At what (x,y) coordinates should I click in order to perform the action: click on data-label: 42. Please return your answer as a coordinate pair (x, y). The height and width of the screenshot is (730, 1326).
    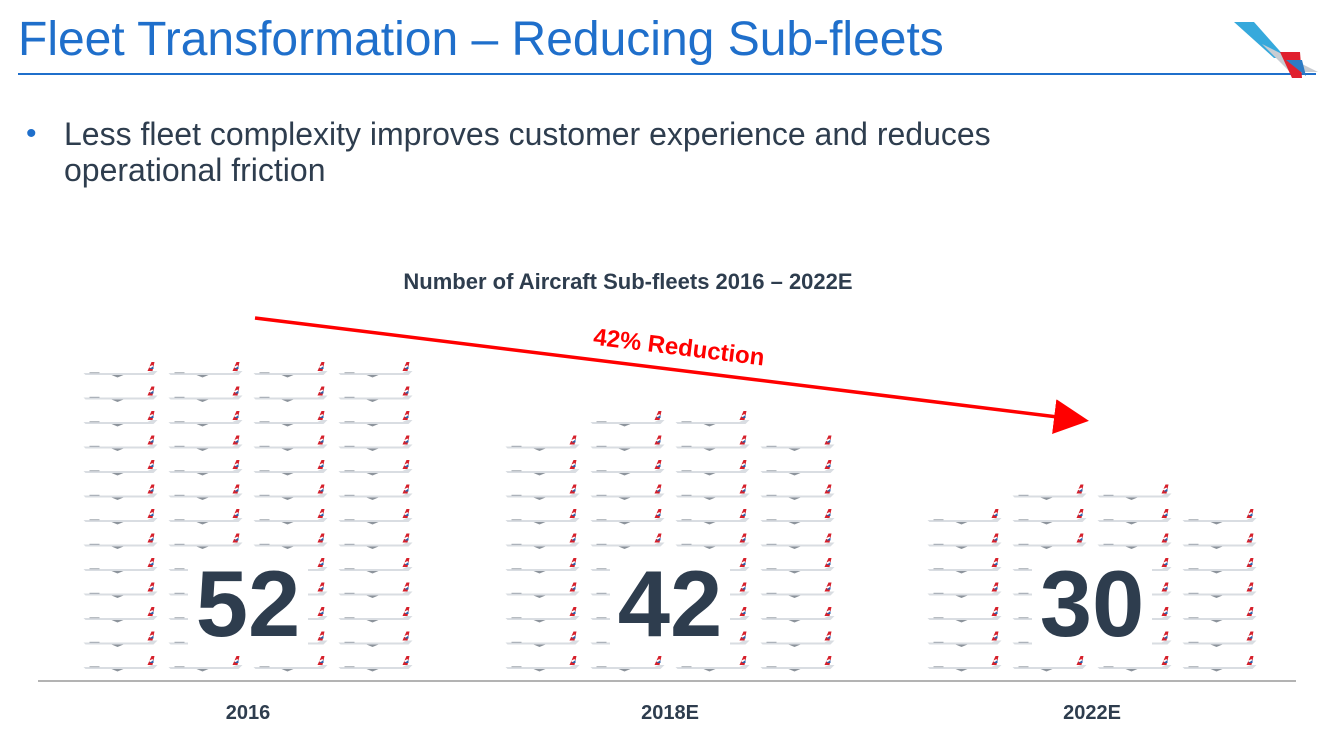
    Looking at the image, I should click on (670, 603).